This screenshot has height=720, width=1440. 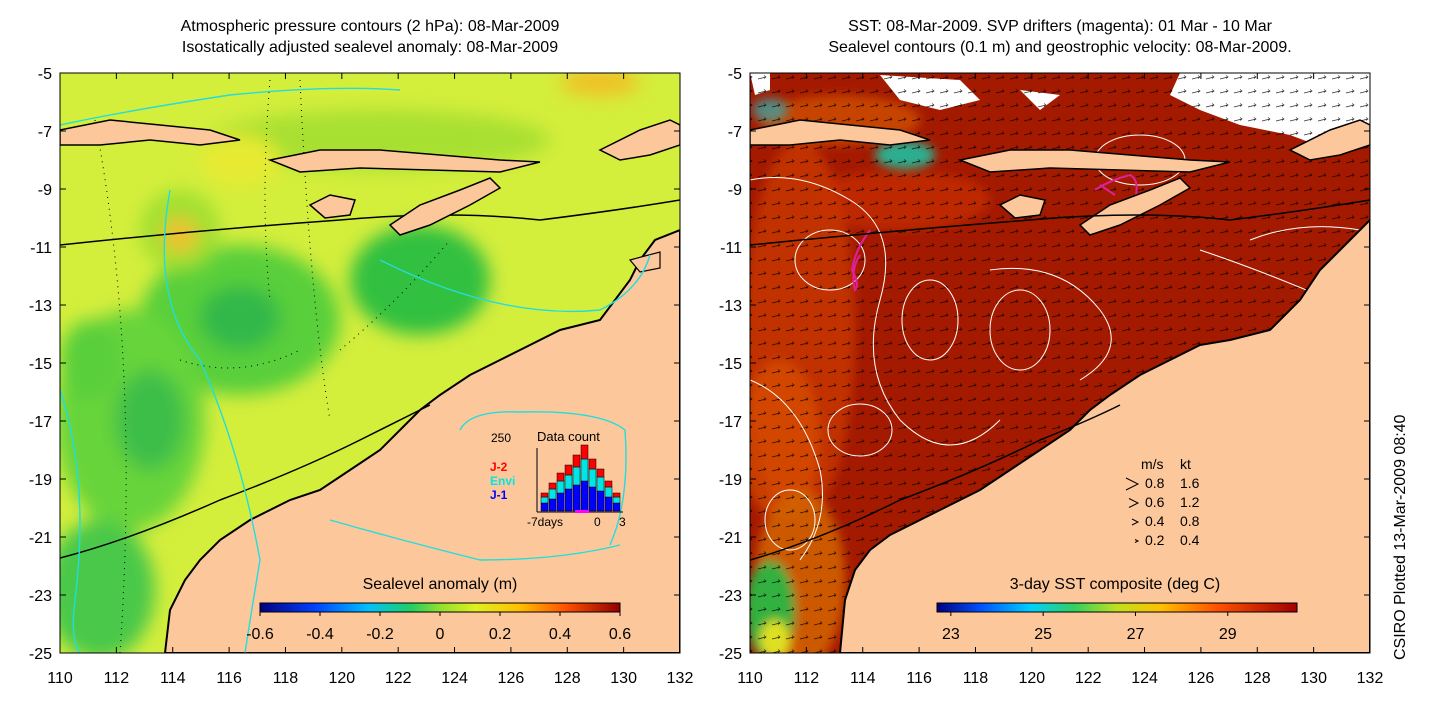 I want to click on colorbar-tick-label: -0.6, so click(x=260, y=634).